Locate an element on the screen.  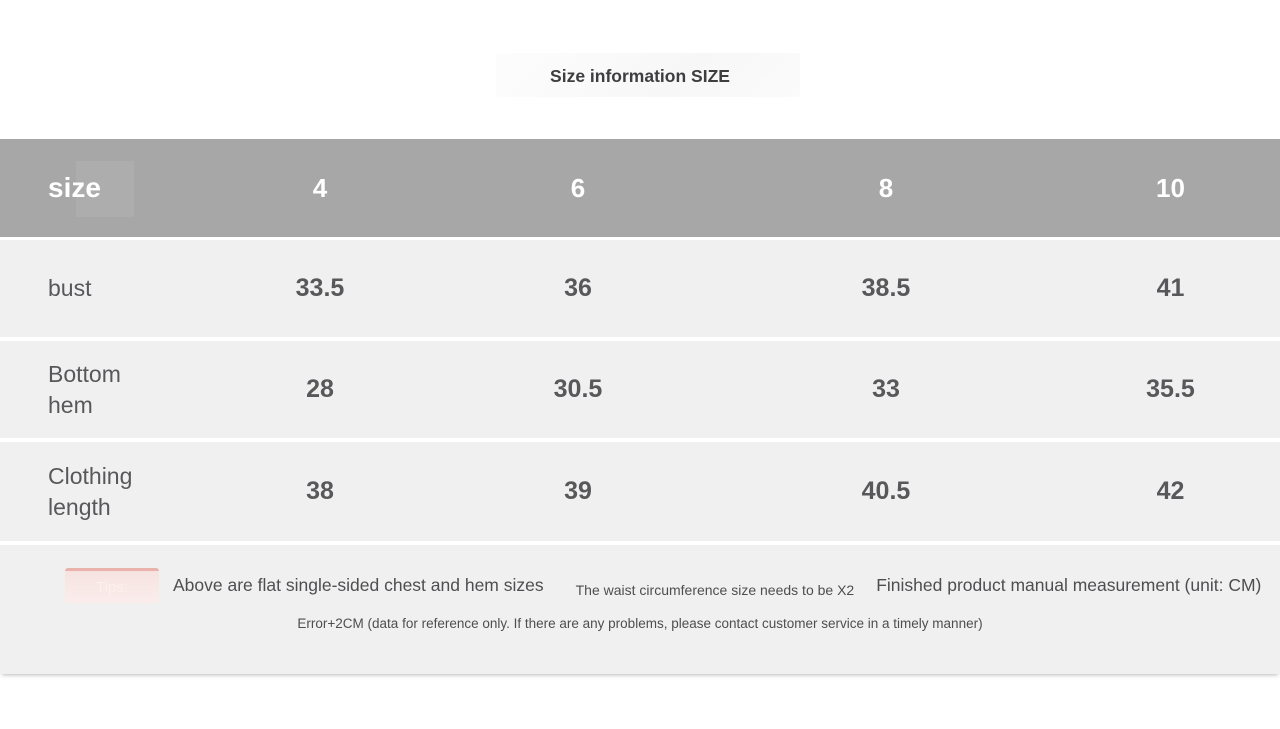
table-row-bust: bust 33.5 36 38.5 41 is located at coordinates (640, 288).